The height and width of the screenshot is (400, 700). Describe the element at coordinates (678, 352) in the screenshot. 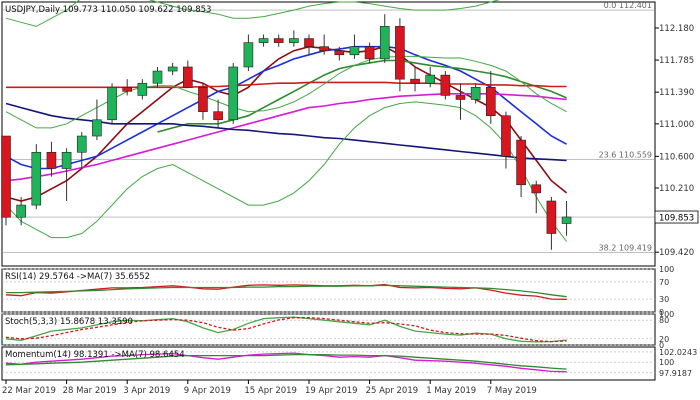

I see `y-tick-label: 102.0243` at that location.